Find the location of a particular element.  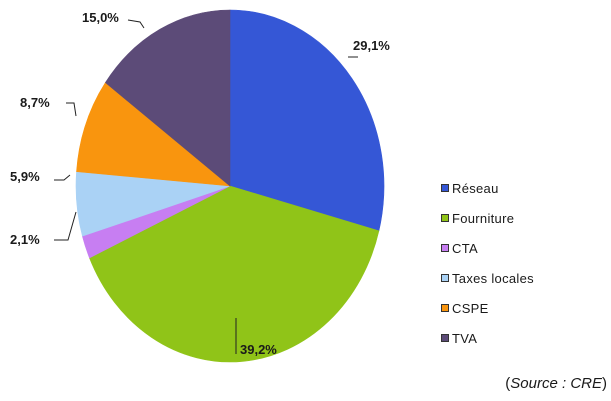

legend-item-cta: CTA is located at coordinates (487, 248).